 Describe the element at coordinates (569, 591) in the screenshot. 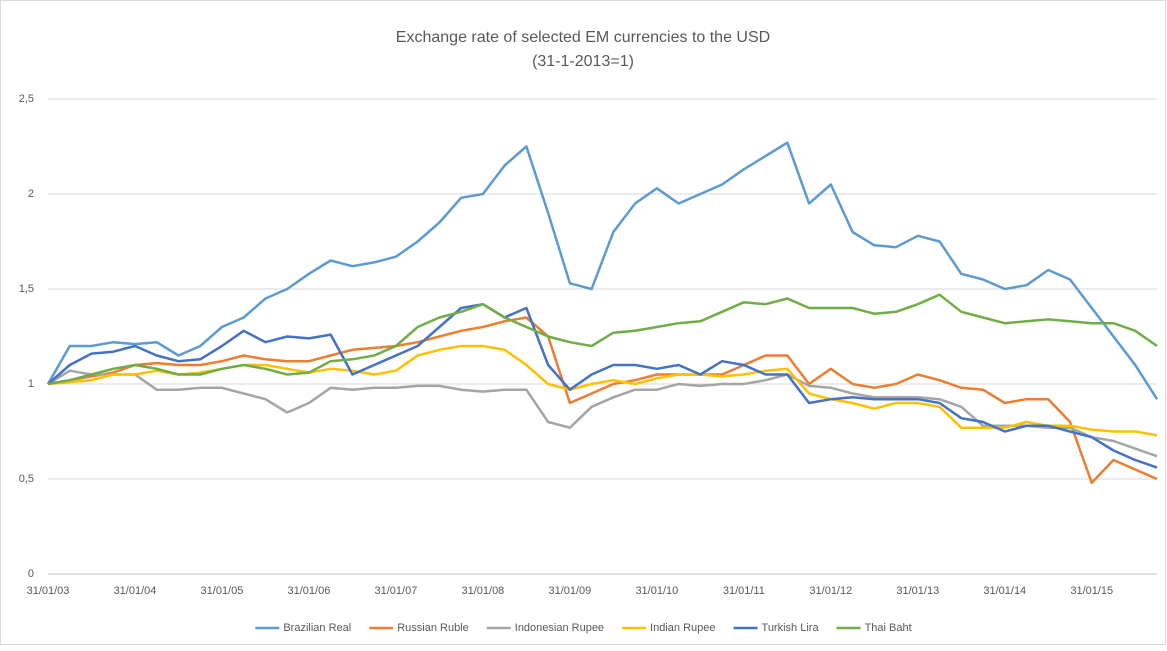

I see `x-tick-label: 31/01/09` at that location.